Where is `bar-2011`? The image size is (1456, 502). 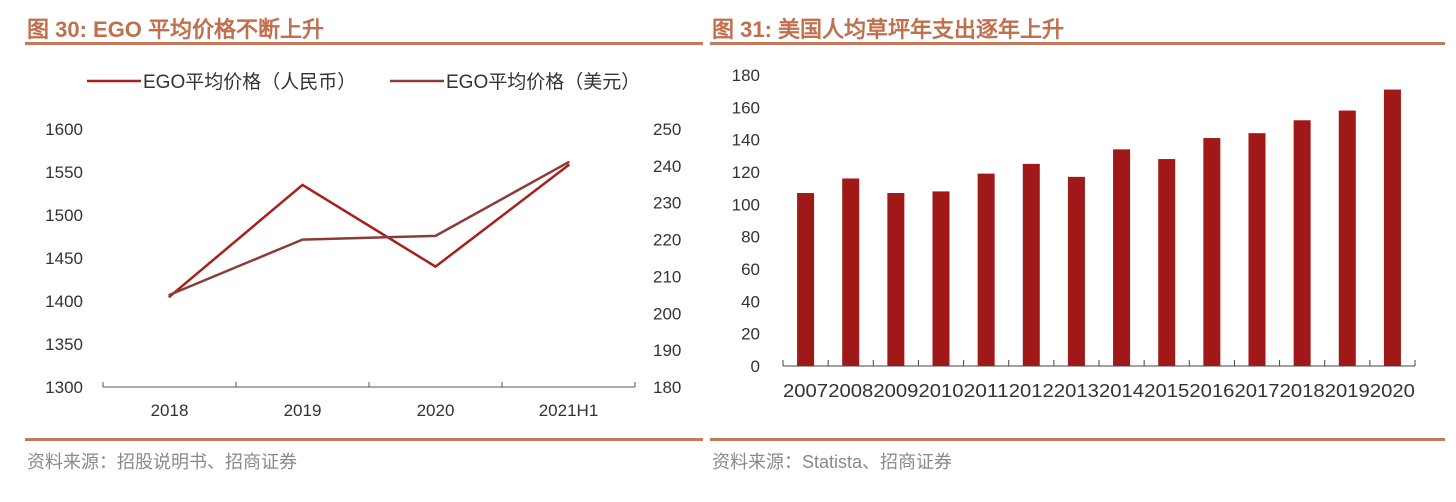
bar-2011 is located at coordinates (986, 269).